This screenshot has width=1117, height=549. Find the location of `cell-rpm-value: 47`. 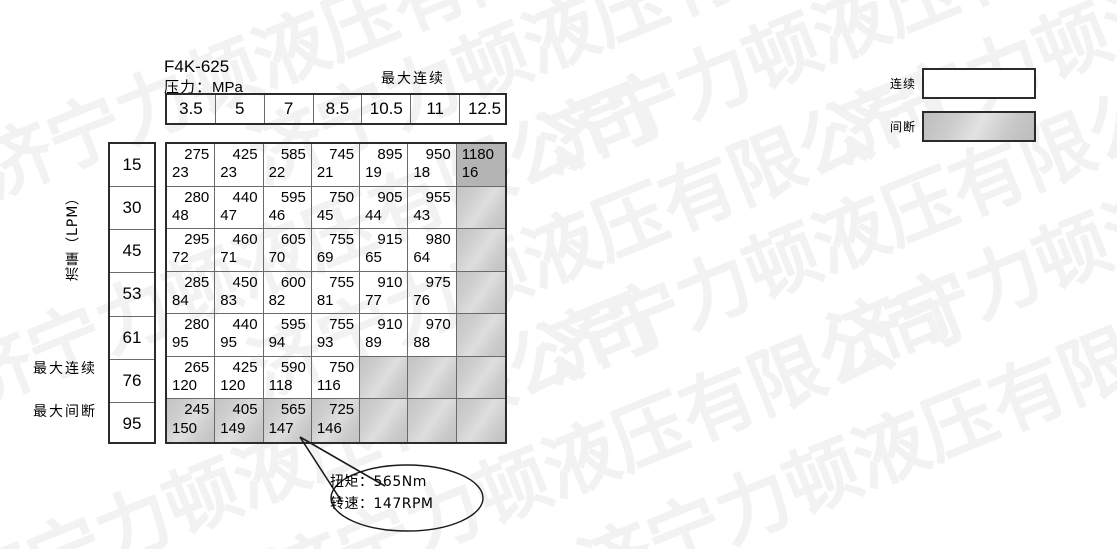

cell-rpm-value: 47 is located at coordinates (228, 215).